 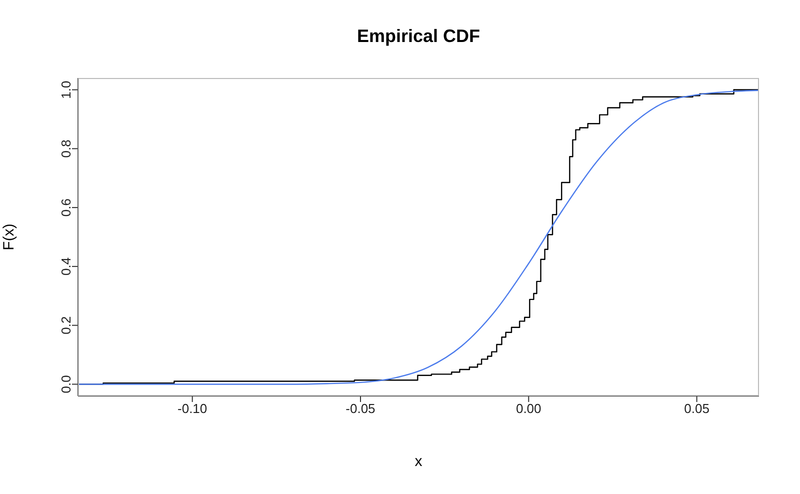 What do you see at coordinates (66, 149) in the screenshot?
I see `y-tick-label: 0.8` at bounding box center [66, 149].